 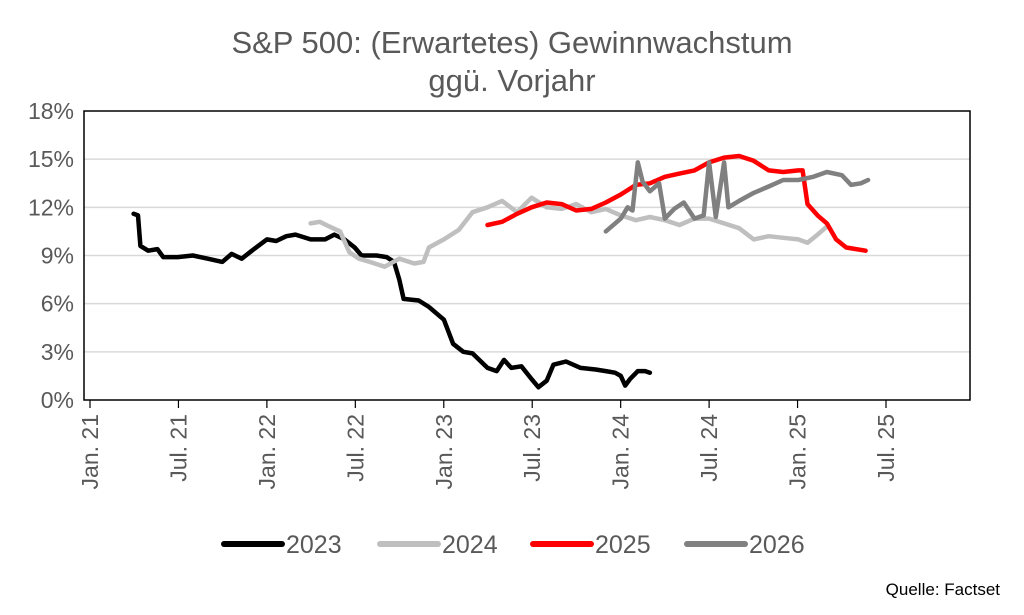 What do you see at coordinates (178, 448) in the screenshot?
I see `x-tick-label: Jul. 21` at bounding box center [178, 448].